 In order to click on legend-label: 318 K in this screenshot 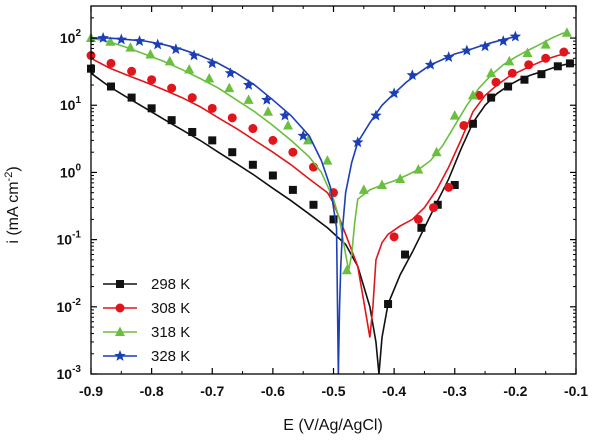, I will do `click(170, 332)`.